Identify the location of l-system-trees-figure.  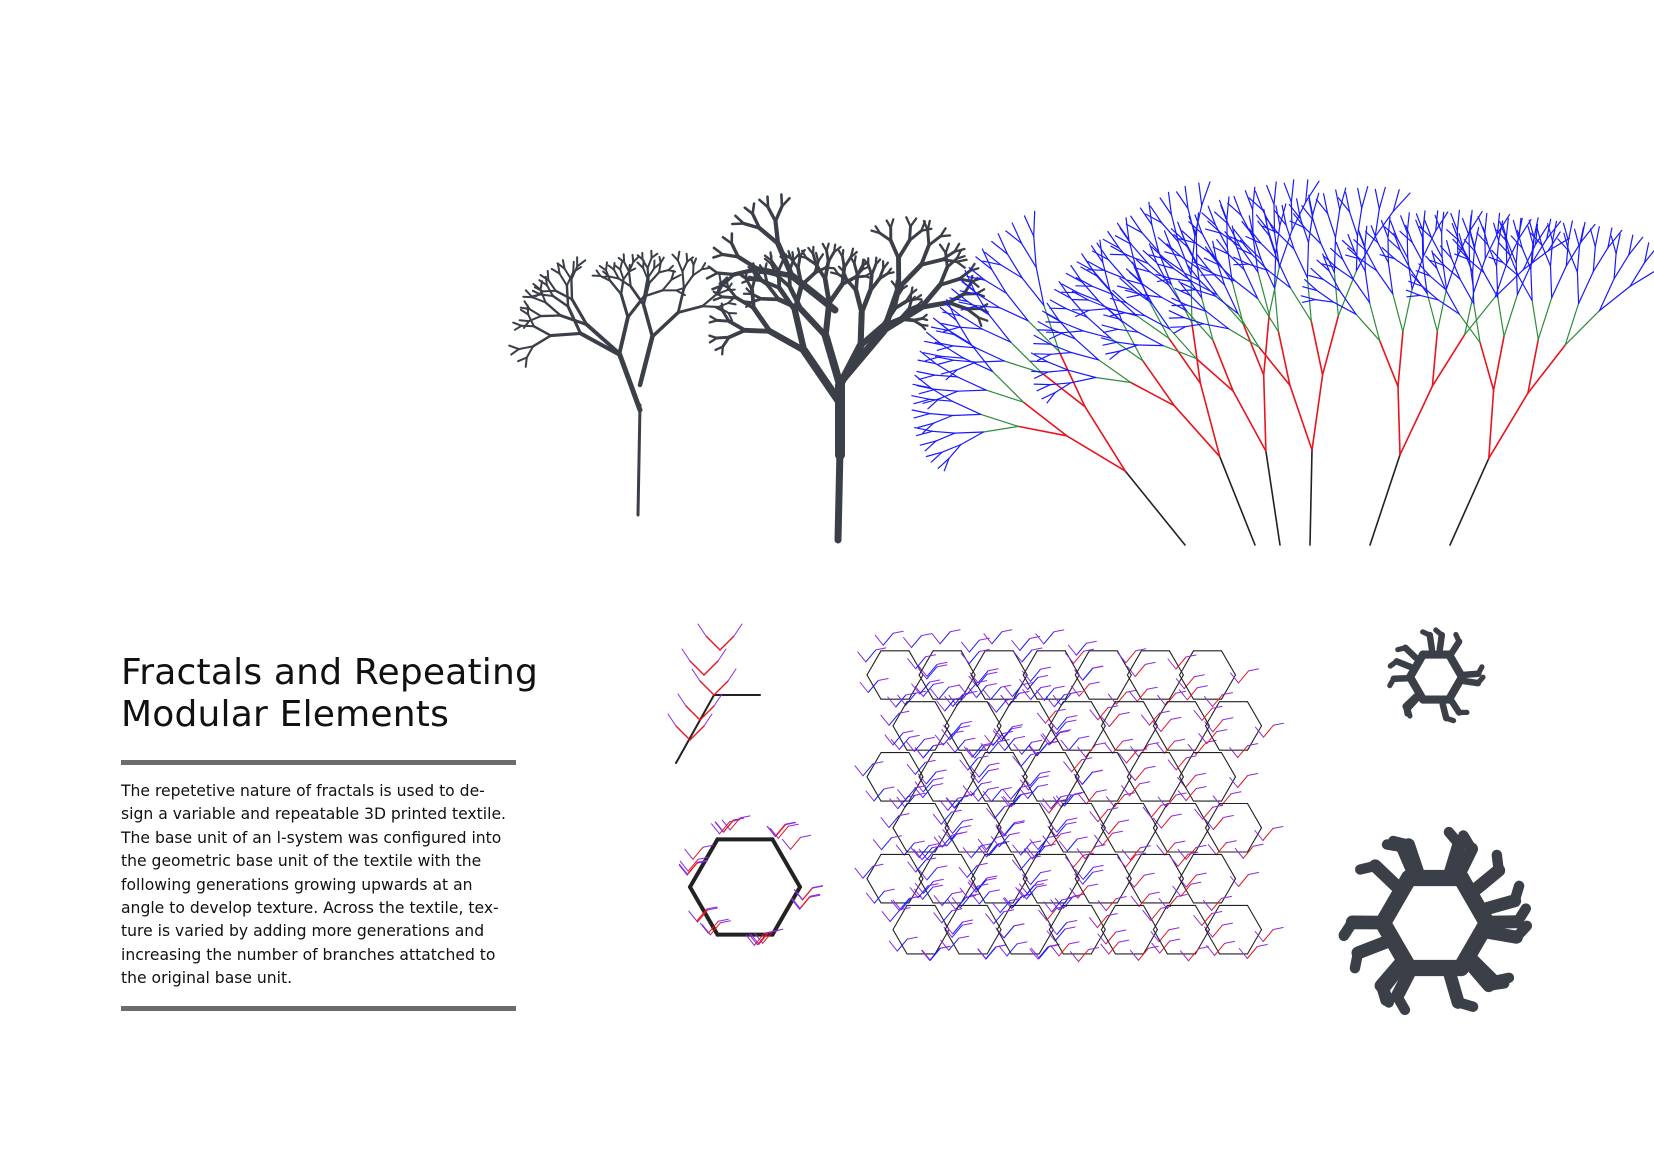
(1282, 362).